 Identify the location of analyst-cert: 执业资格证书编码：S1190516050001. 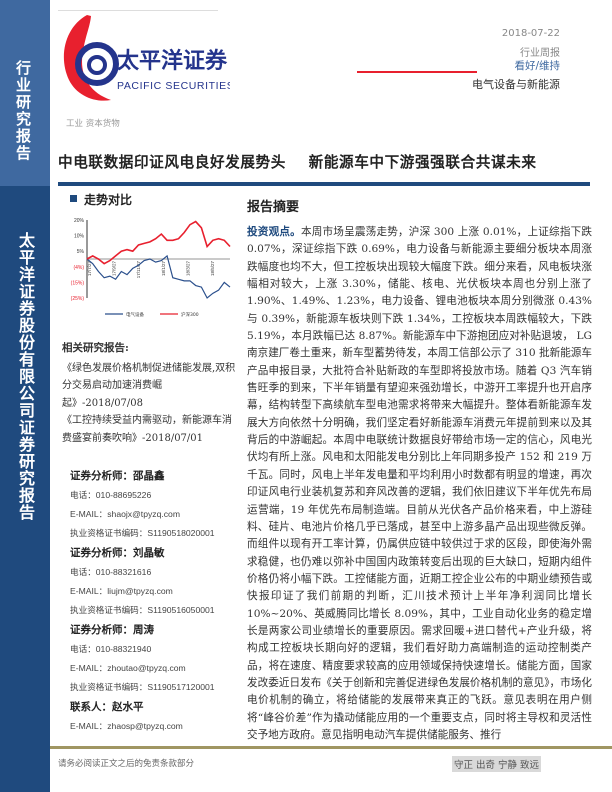
(142, 610).